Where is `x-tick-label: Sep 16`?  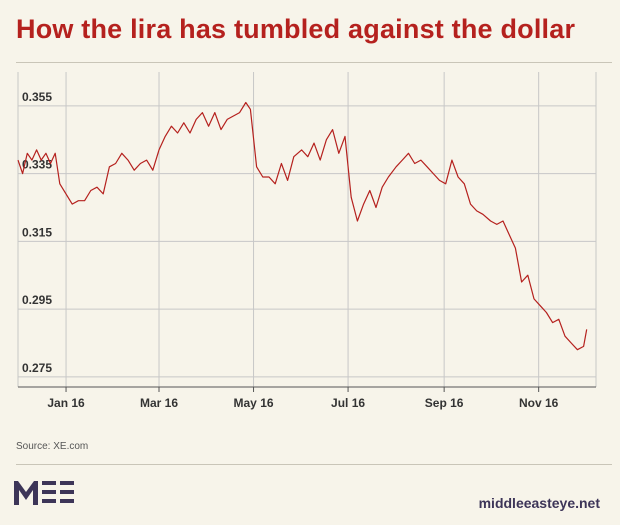
x-tick-label: Sep 16 is located at coordinates (444, 403).